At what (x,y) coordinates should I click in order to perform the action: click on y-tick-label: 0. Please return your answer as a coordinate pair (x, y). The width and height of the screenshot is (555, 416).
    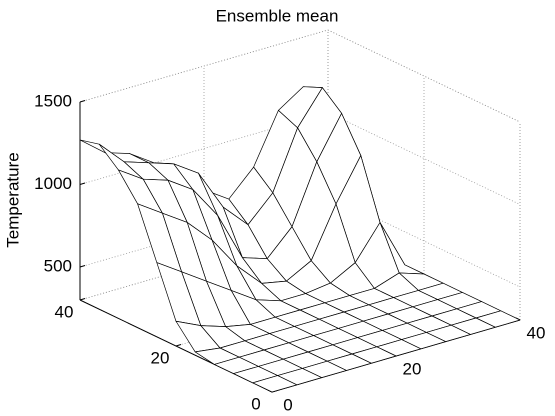
    Looking at the image, I should click on (255, 403).